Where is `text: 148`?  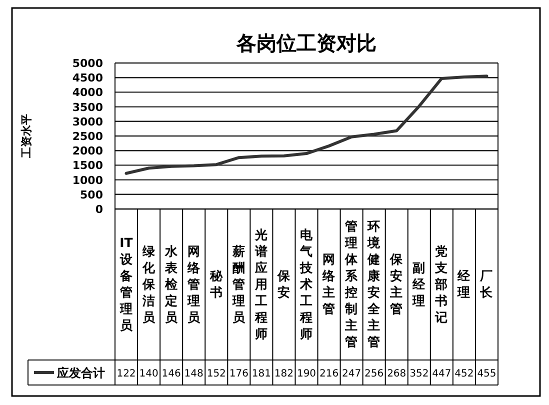 text: 148 is located at coordinates (194, 374).